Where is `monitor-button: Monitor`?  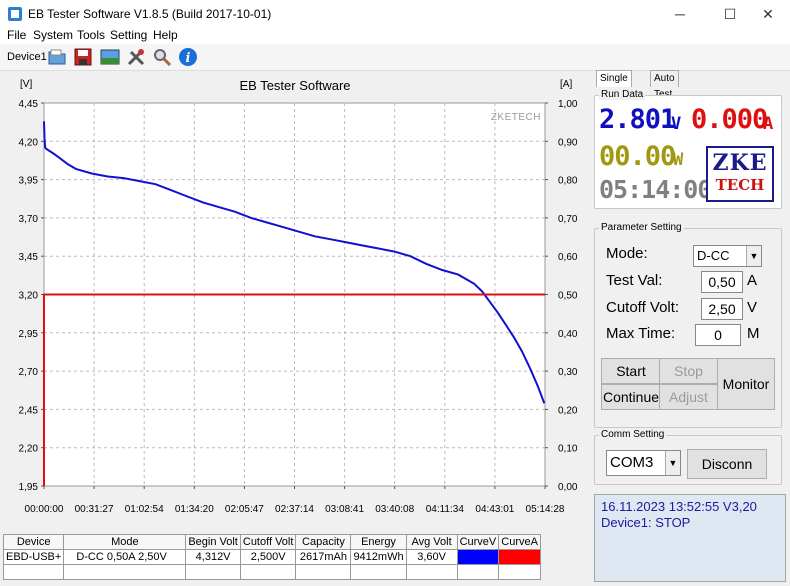
monitor-button: Monitor is located at coordinates (746, 384).